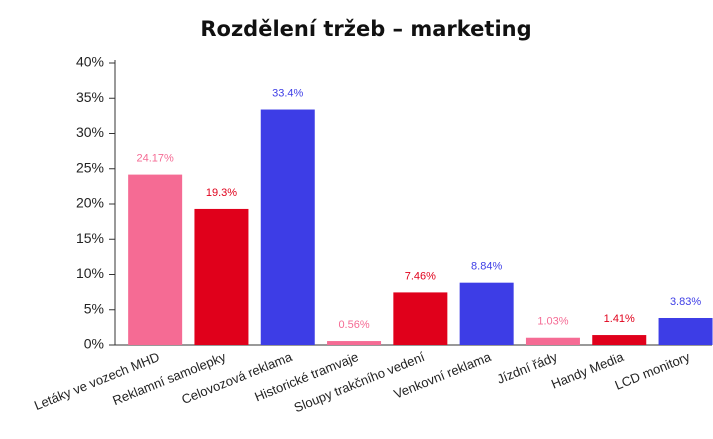 The width and height of the screenshot is (713, 439). Describe the element at coordinates (90, 273) in the screenshot. I see `y-tick-label: 10%` at that location.